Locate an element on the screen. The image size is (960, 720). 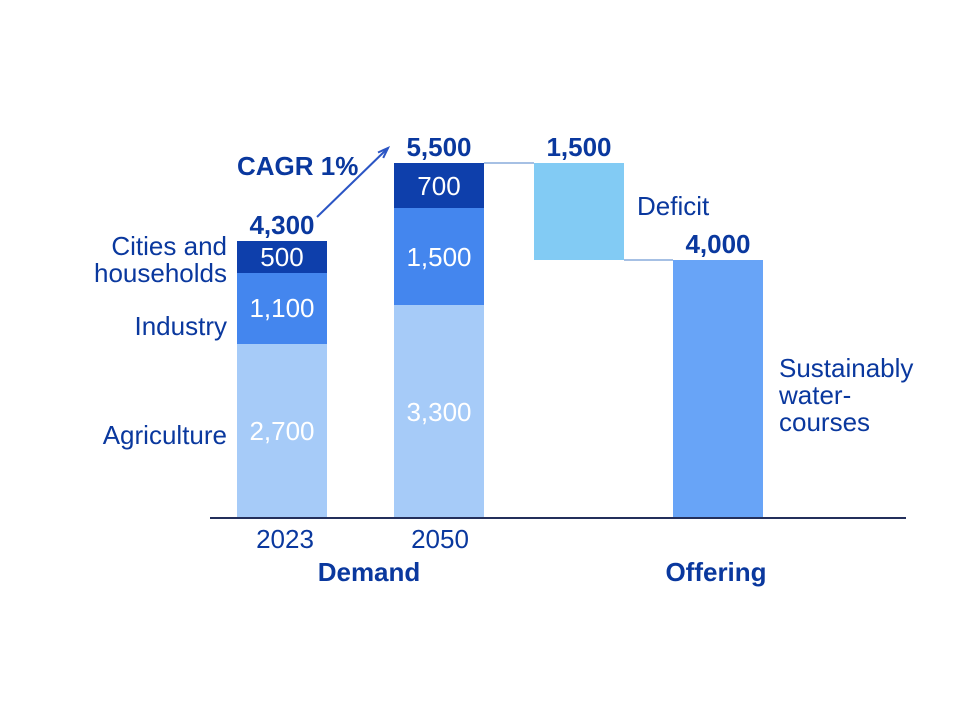
connector-deficit-to-offering is located at coordinates (648, 260).